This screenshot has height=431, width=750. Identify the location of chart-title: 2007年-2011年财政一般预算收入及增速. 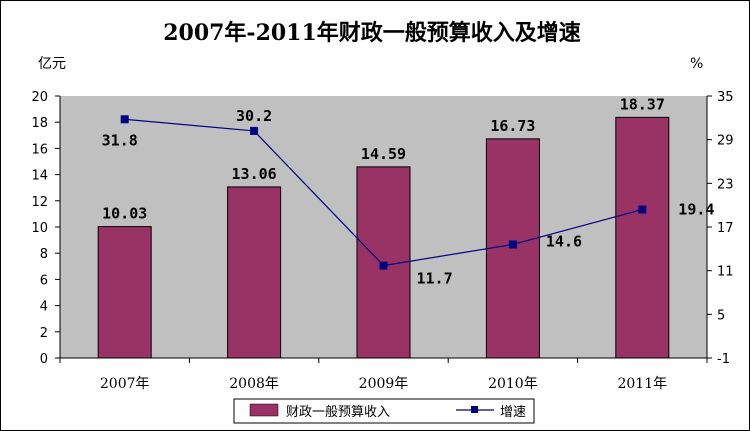
(372, 33).